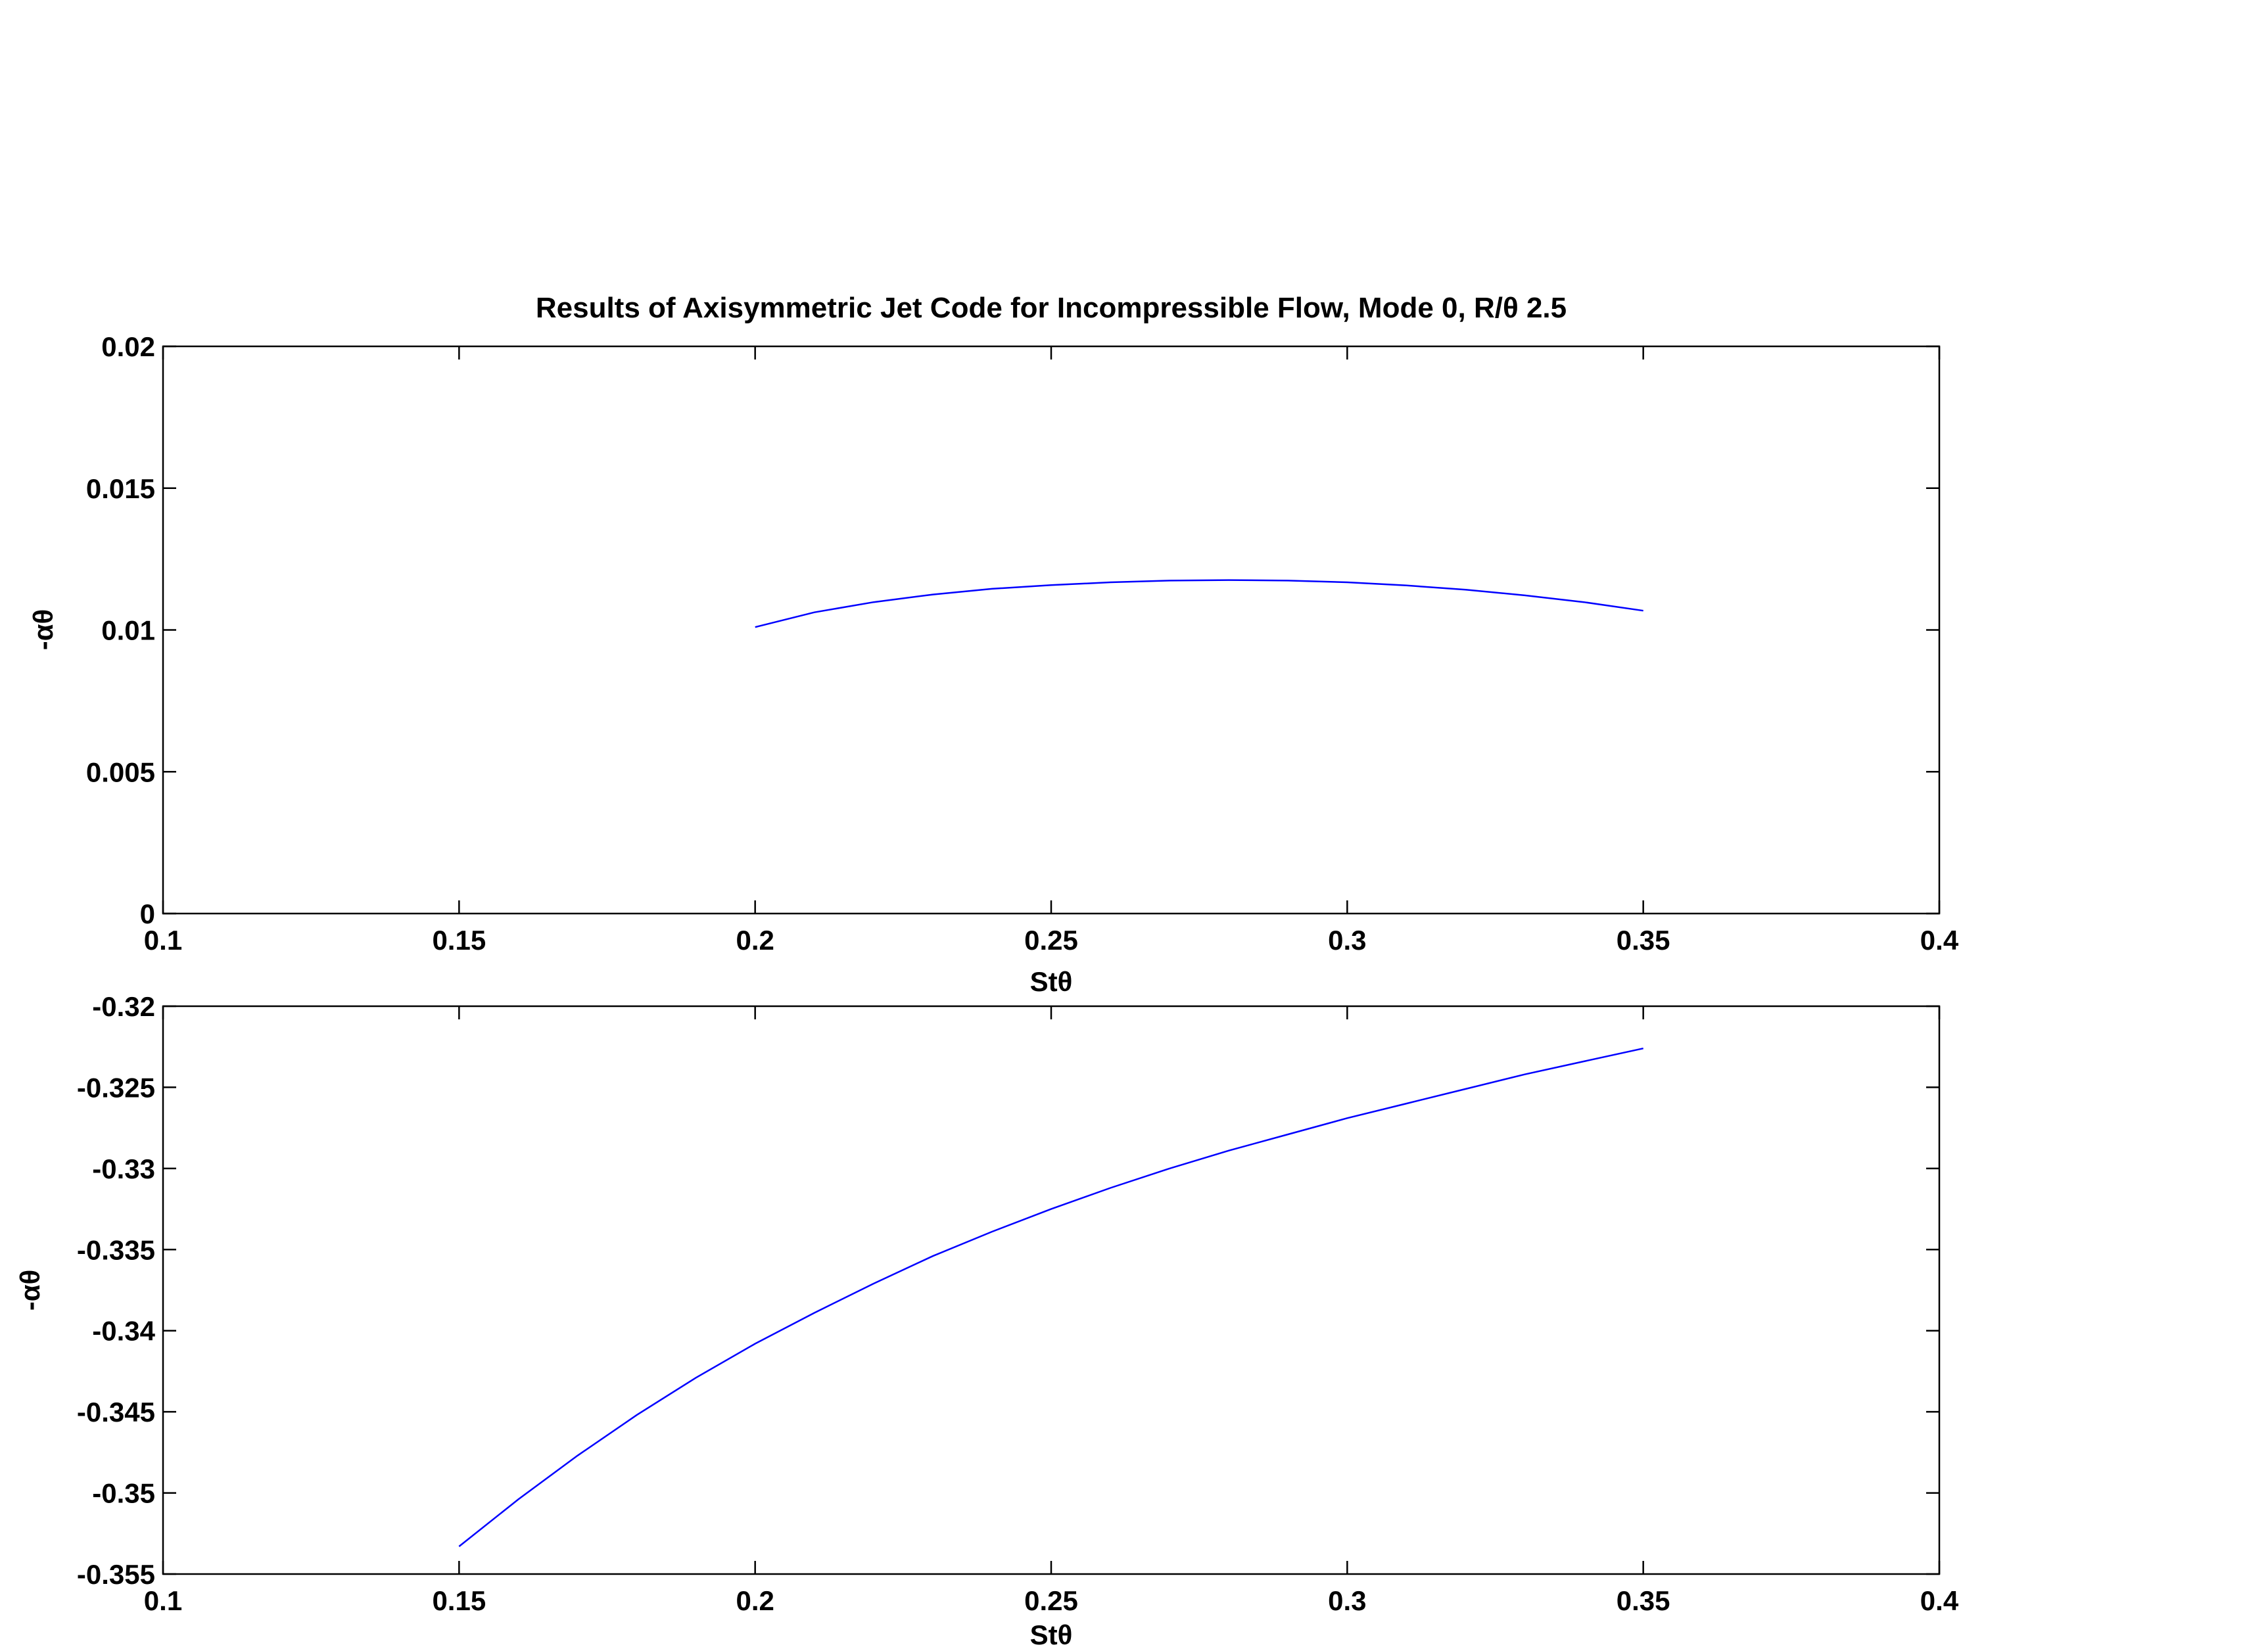 The image size is (2268, 1647). I want to click on bottom-y-tick-label: -0.34, so click(123, 1331).